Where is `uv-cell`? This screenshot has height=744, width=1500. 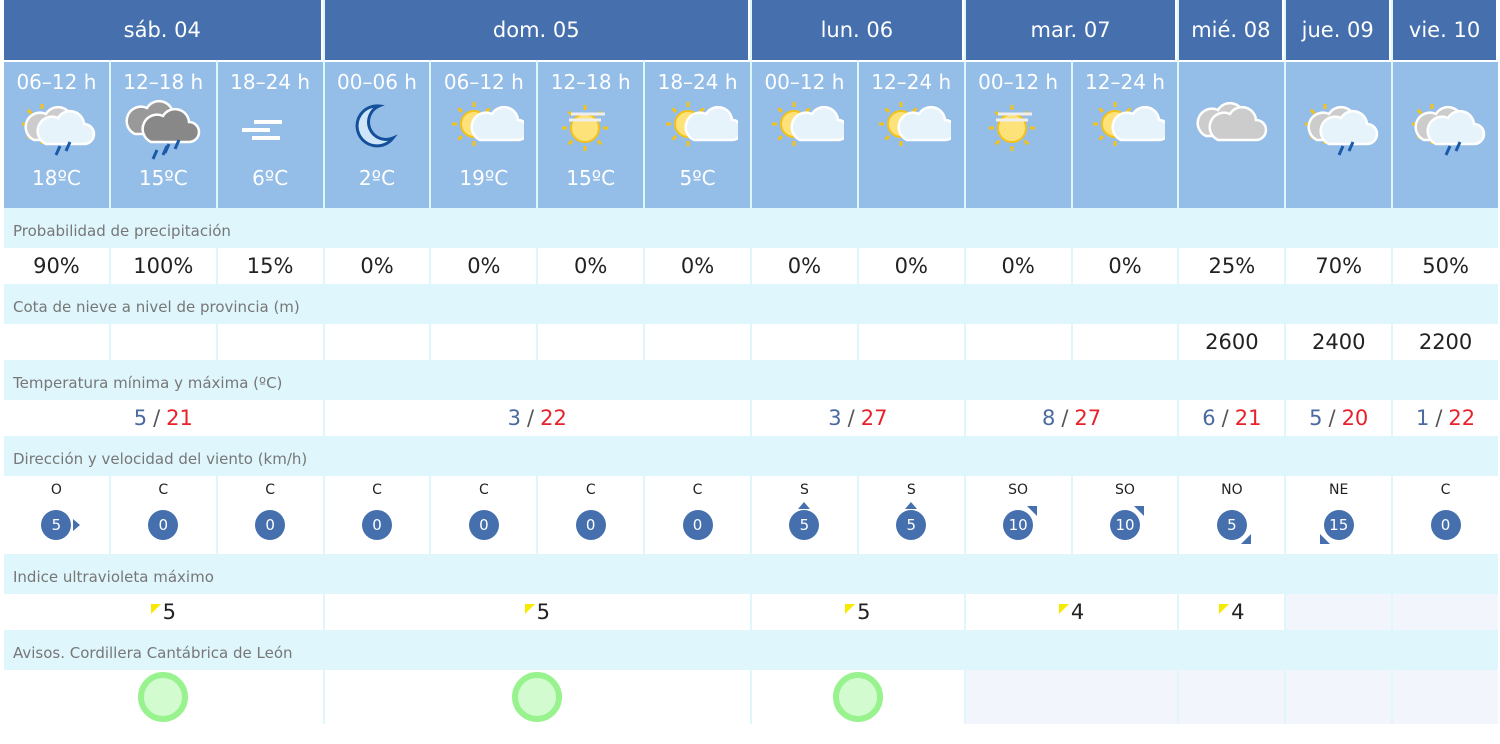 uv-cell is located at coordinates (1339, 612).